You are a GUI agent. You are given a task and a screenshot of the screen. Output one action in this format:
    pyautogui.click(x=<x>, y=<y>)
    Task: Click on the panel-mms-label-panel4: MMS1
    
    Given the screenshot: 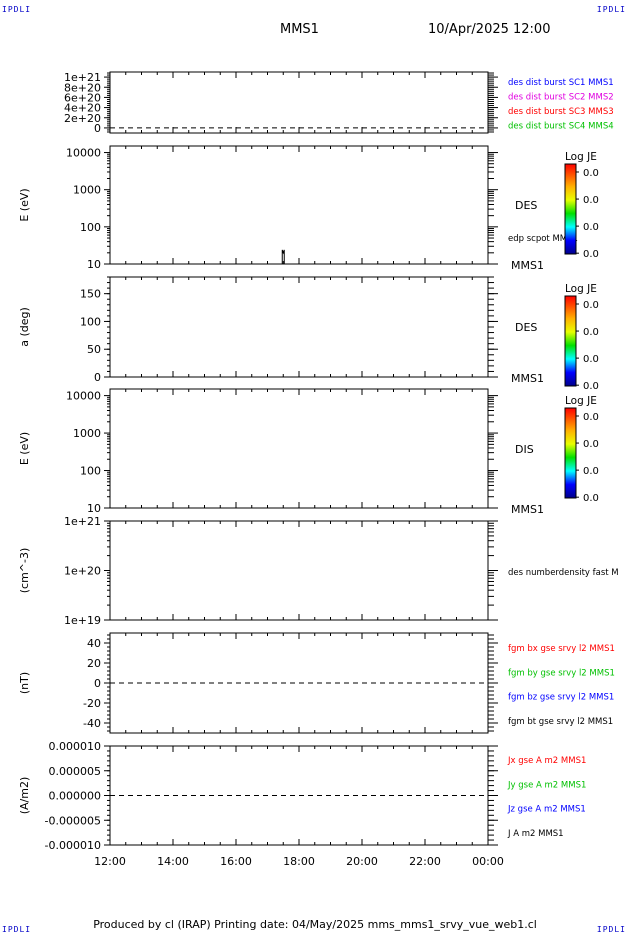 What is the action you would take?
    pyautogui.click(x=527, y=509)
    